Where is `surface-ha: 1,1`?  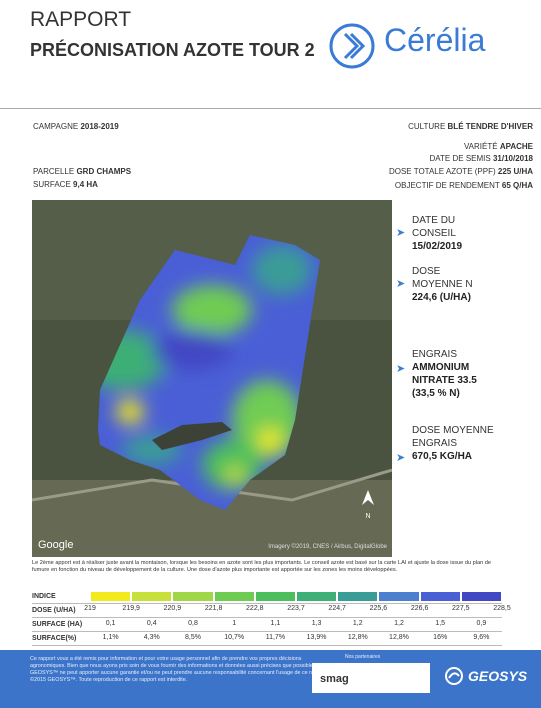
surface-ha: 1,1 is located at coordinates (275, 623).